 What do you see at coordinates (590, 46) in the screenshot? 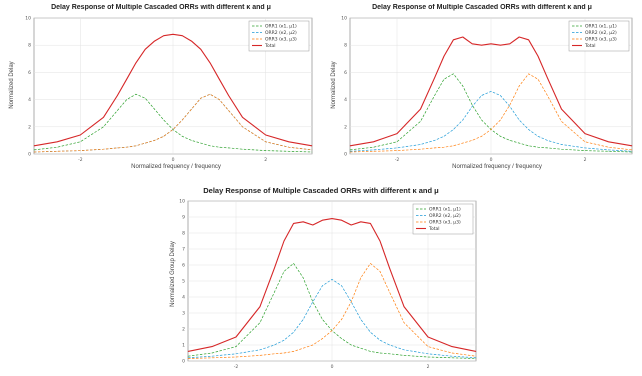
I see `legend-label: Total` at bounding box center [590, 46].